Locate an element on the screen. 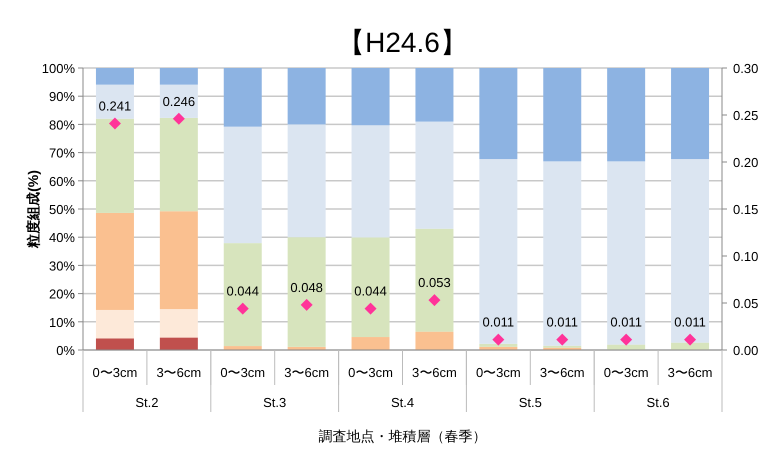 Image resolution: width=778 pixels, height=450 pixels. text: St.2 is located at coordinates (146, 402).